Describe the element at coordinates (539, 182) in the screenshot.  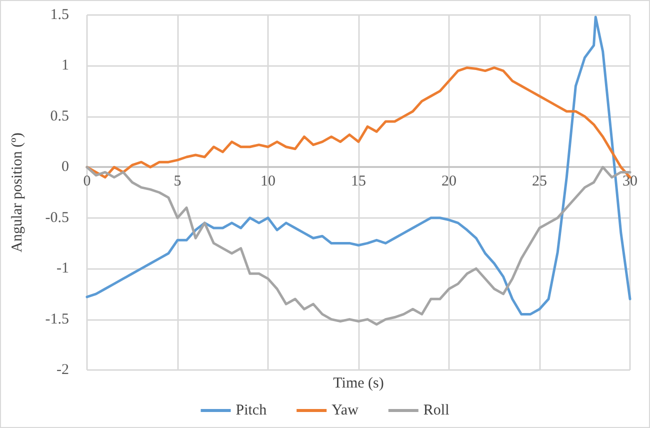
I see `x-tick-label: 25` at that location.